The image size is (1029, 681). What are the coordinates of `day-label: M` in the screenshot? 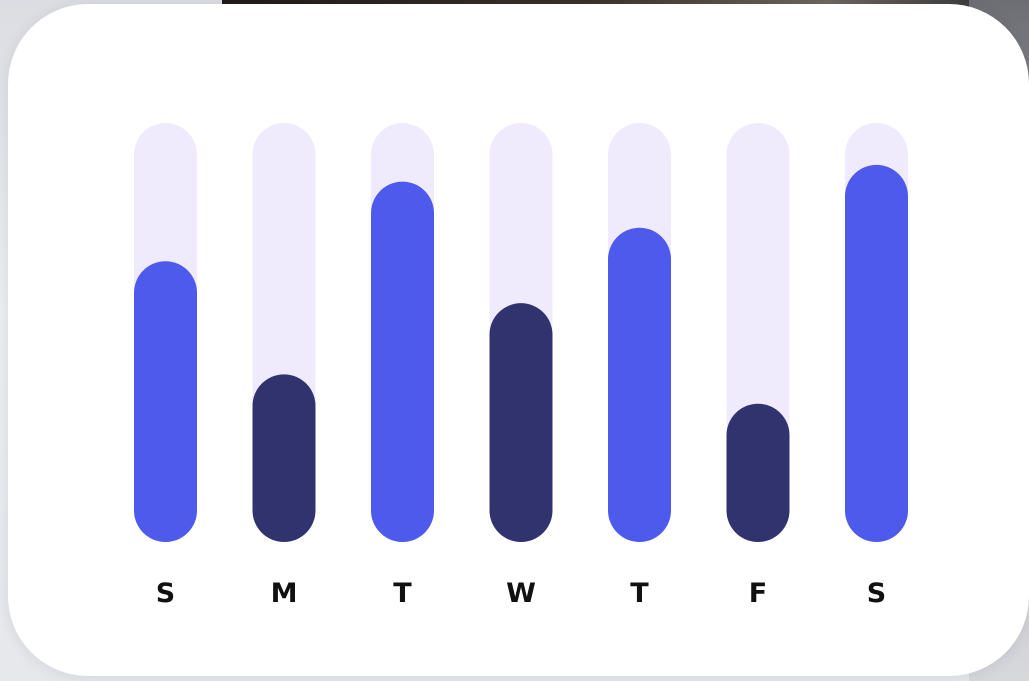 It's located at (284, 593).